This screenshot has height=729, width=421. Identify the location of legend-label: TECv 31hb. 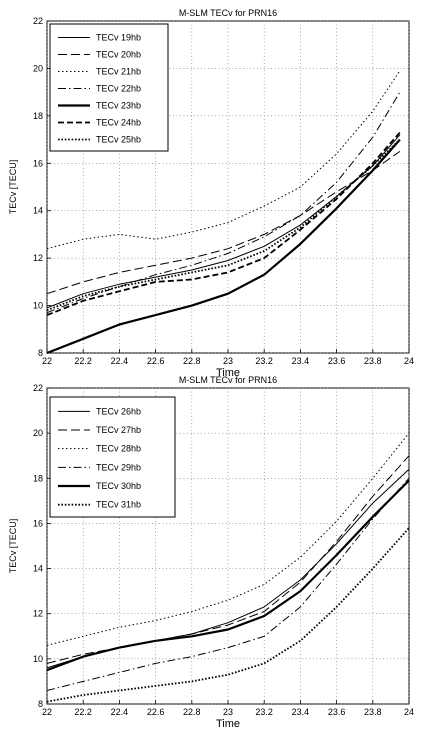
(118, 505).